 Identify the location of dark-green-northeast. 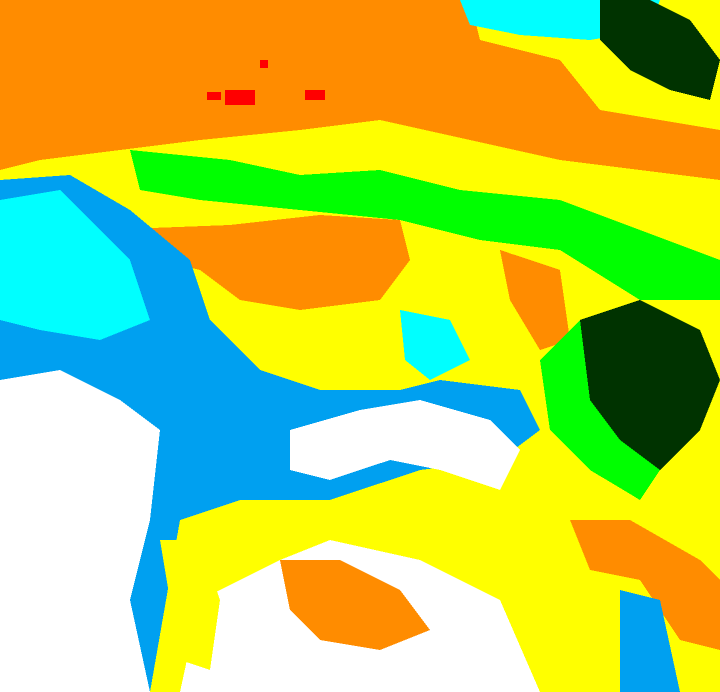
(660, 50).